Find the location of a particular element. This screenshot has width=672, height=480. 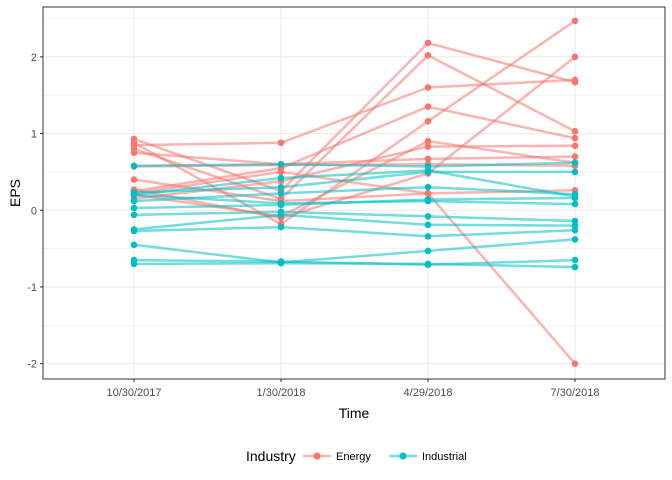

x-tick-label: 10/30/2017 is located at coordinates (133, 393).